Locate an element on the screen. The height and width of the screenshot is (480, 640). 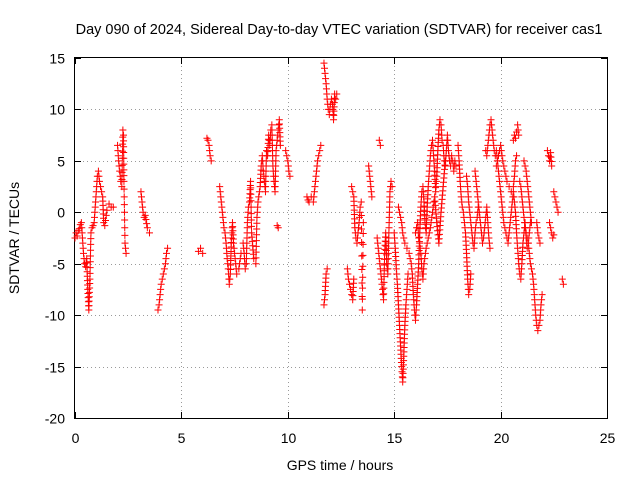
y-tick-label: 15 is located at coordinates (57, 59).